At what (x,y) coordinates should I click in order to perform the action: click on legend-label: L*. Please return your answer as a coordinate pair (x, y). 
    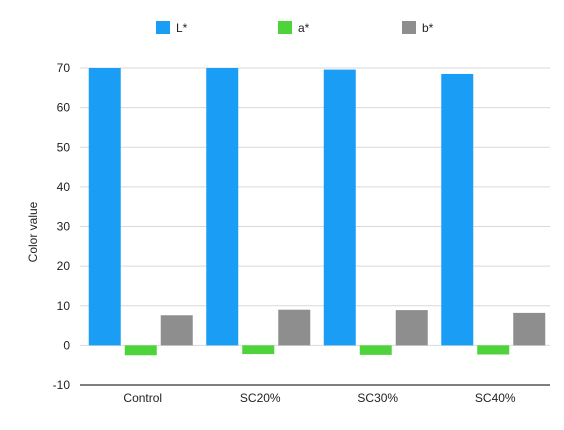
    Looking at the image, I should click on (182, 28).